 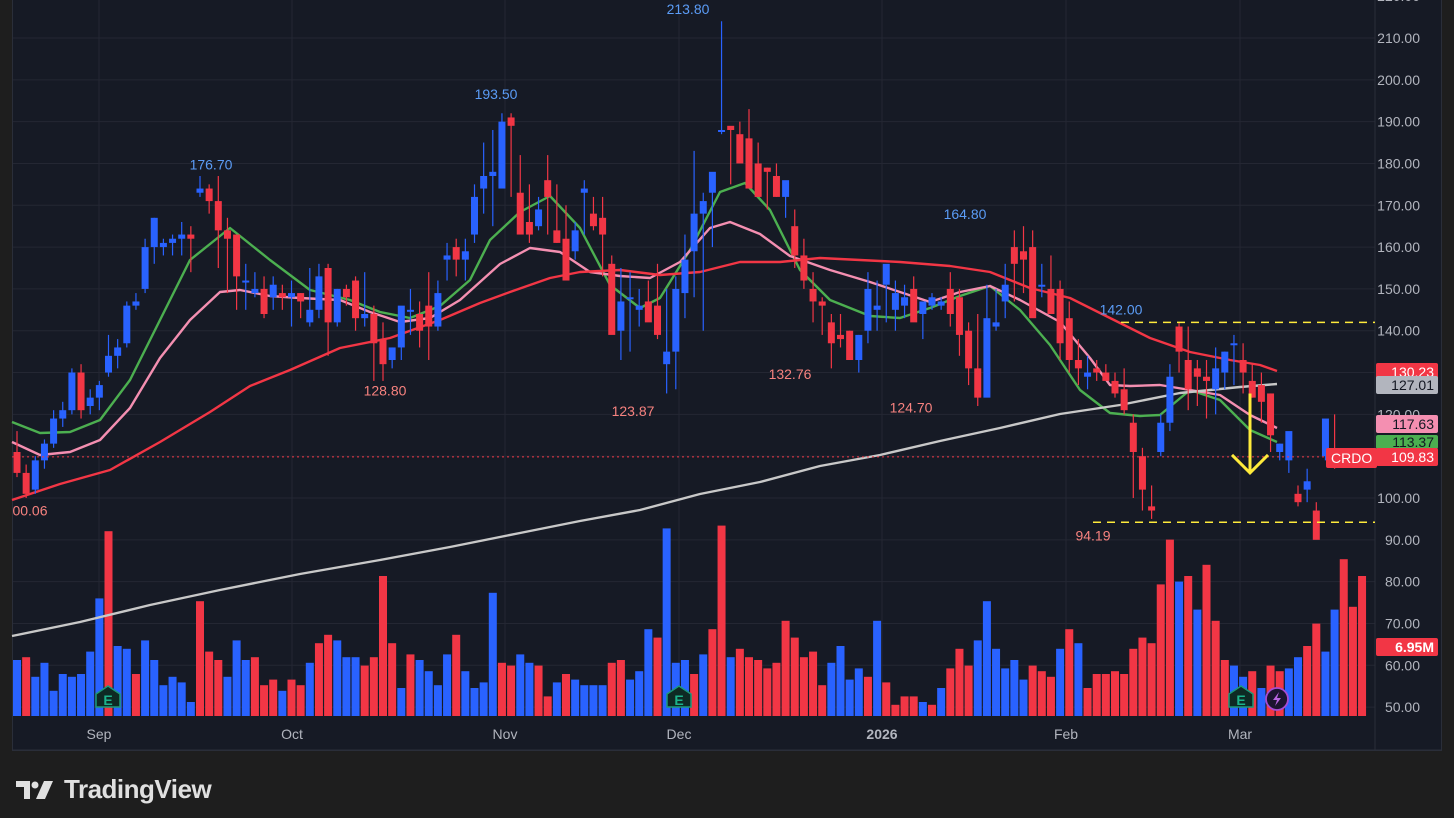 What do you see at coordinates (1402, 623) in the screenshot?
I see `price-axis-label: 70.00` at bounding box center [1402, 623].